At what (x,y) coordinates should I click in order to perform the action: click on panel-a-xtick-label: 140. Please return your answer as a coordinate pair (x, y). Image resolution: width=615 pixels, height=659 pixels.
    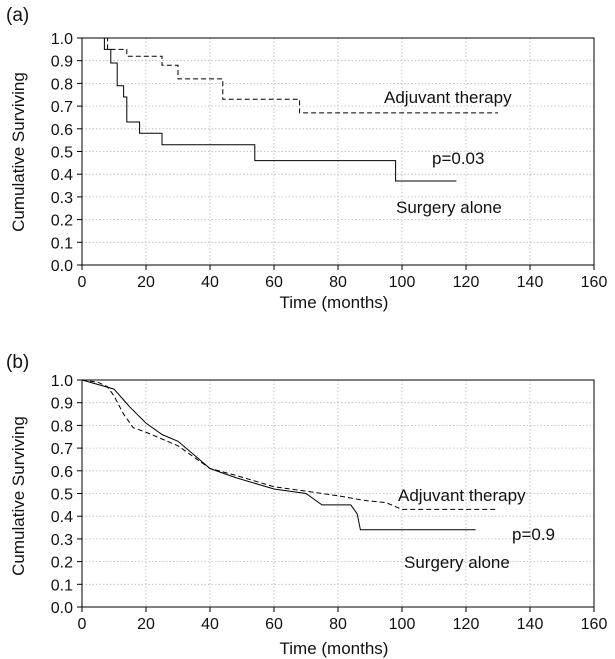
    Looking at the image, I should click on (530, 282).